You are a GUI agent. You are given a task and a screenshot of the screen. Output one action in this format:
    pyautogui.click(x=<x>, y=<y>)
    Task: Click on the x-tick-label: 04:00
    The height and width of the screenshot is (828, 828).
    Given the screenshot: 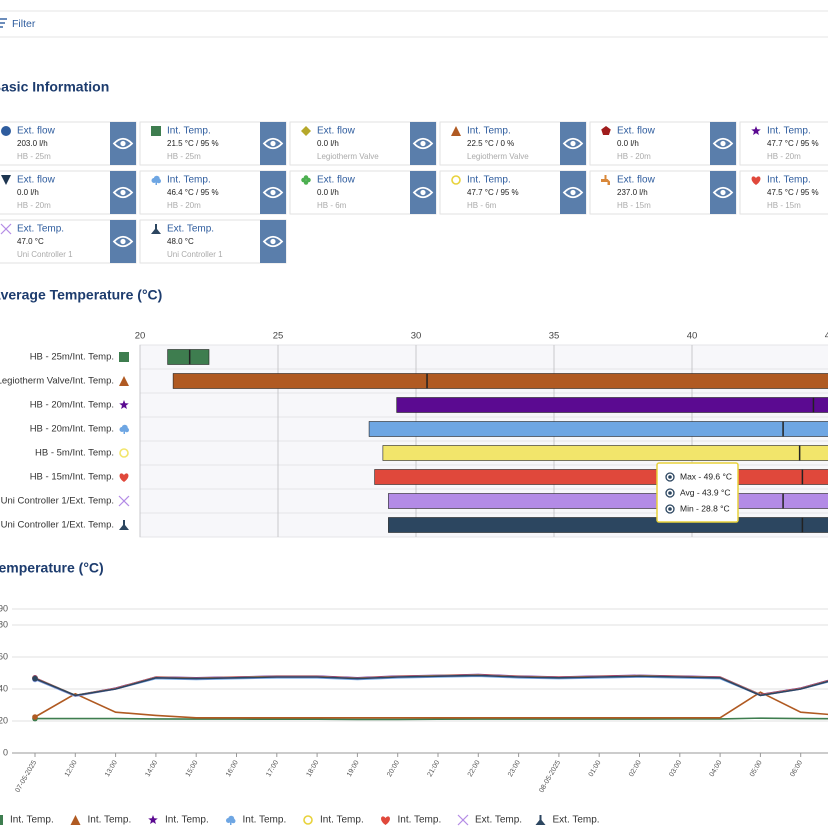 What is the action you would take?
    pyautogui.click(x=716, y=768)
    